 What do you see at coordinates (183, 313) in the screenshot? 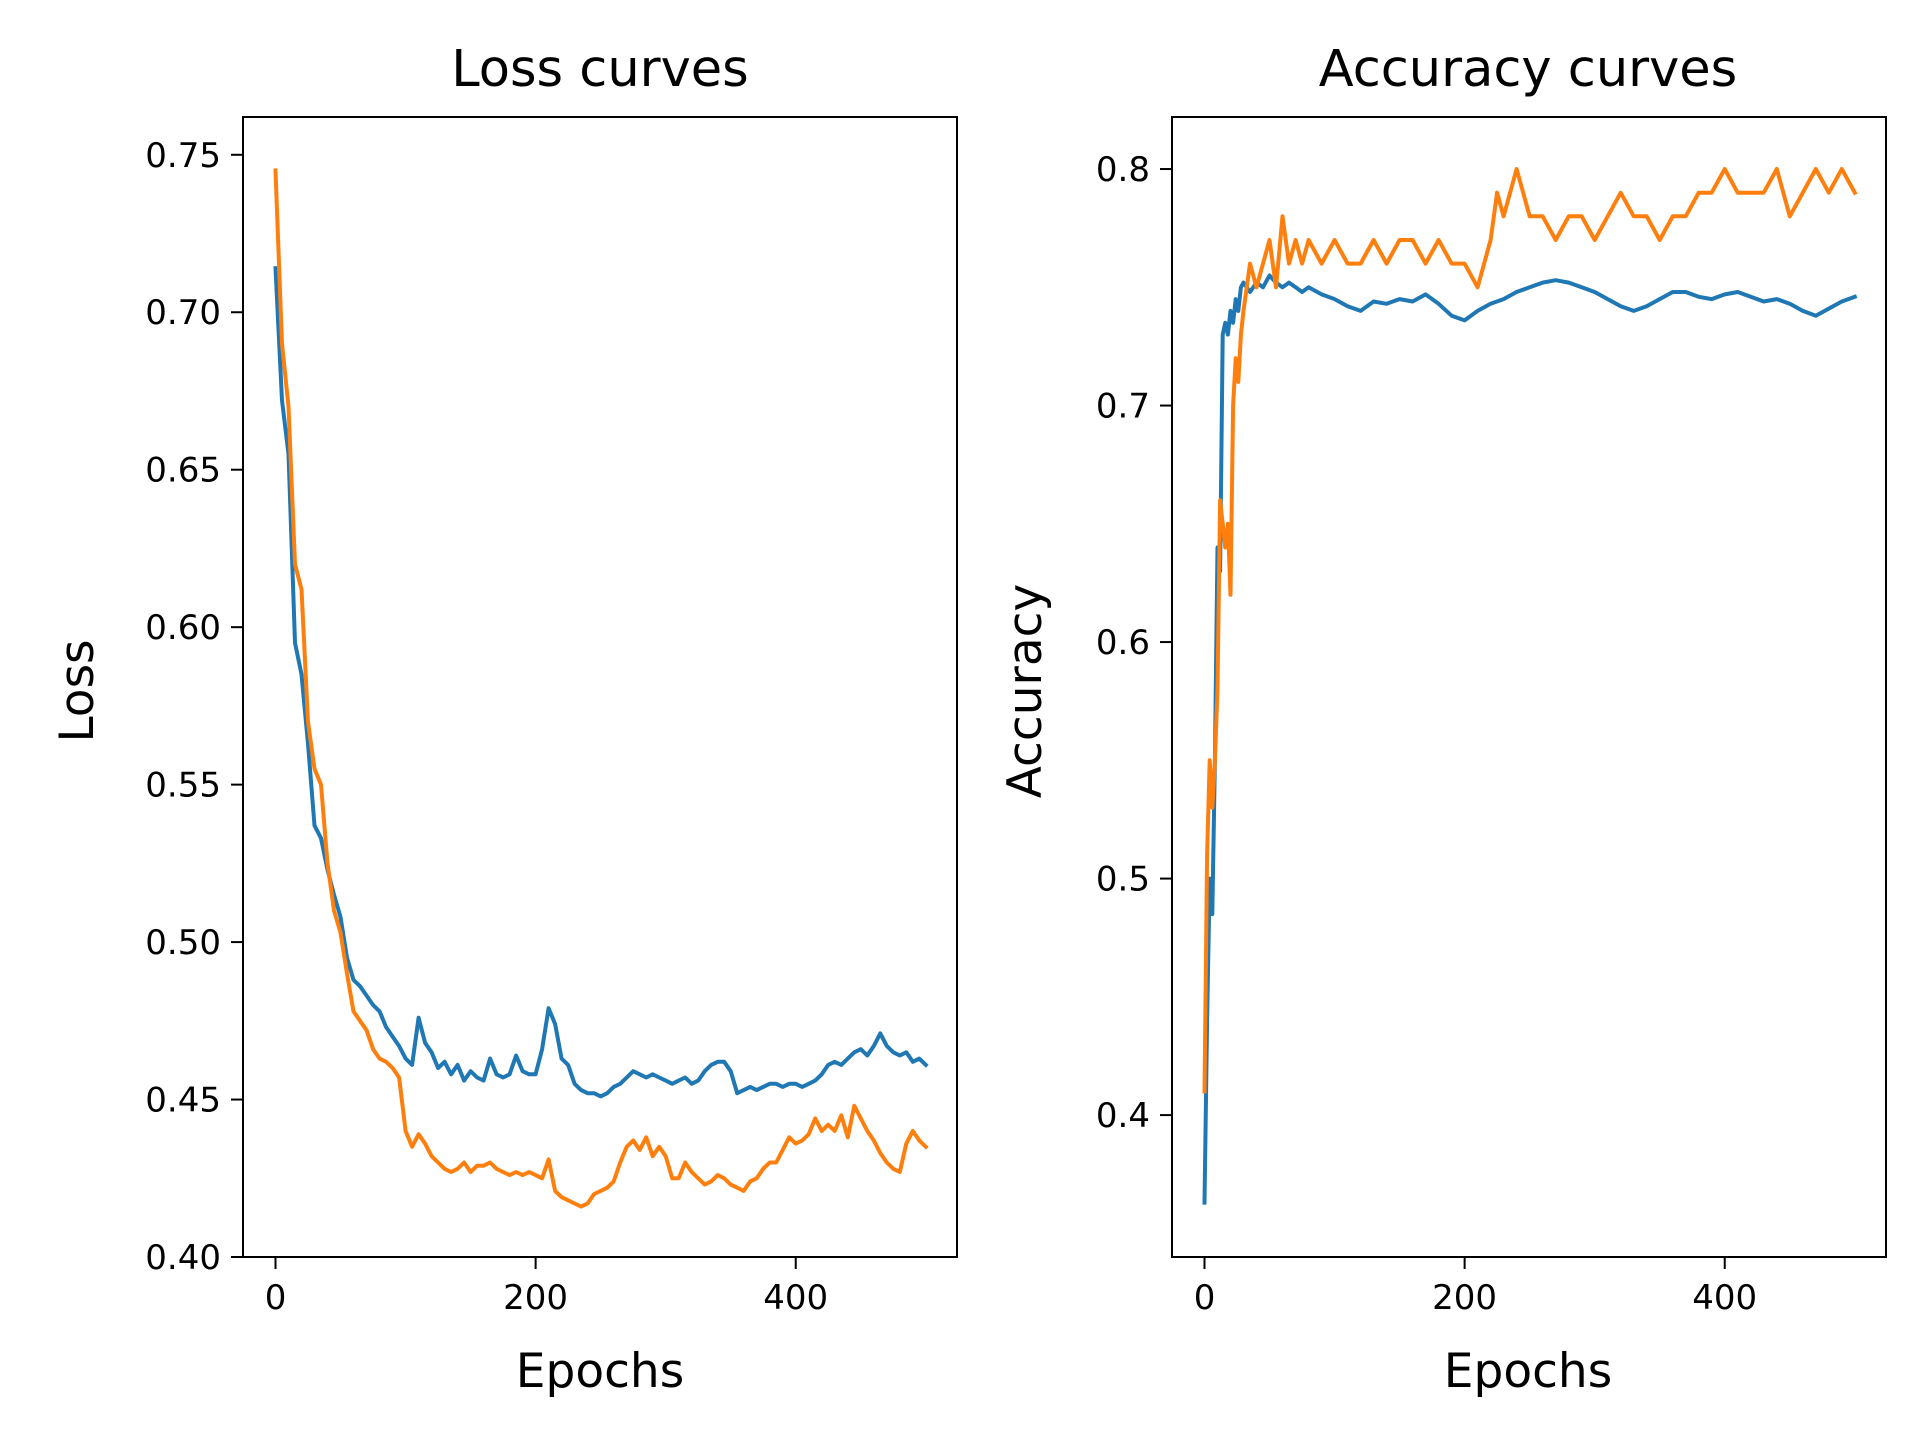
I see `loss-y-tick-label: 0.70` at bounding box center [183, 313].